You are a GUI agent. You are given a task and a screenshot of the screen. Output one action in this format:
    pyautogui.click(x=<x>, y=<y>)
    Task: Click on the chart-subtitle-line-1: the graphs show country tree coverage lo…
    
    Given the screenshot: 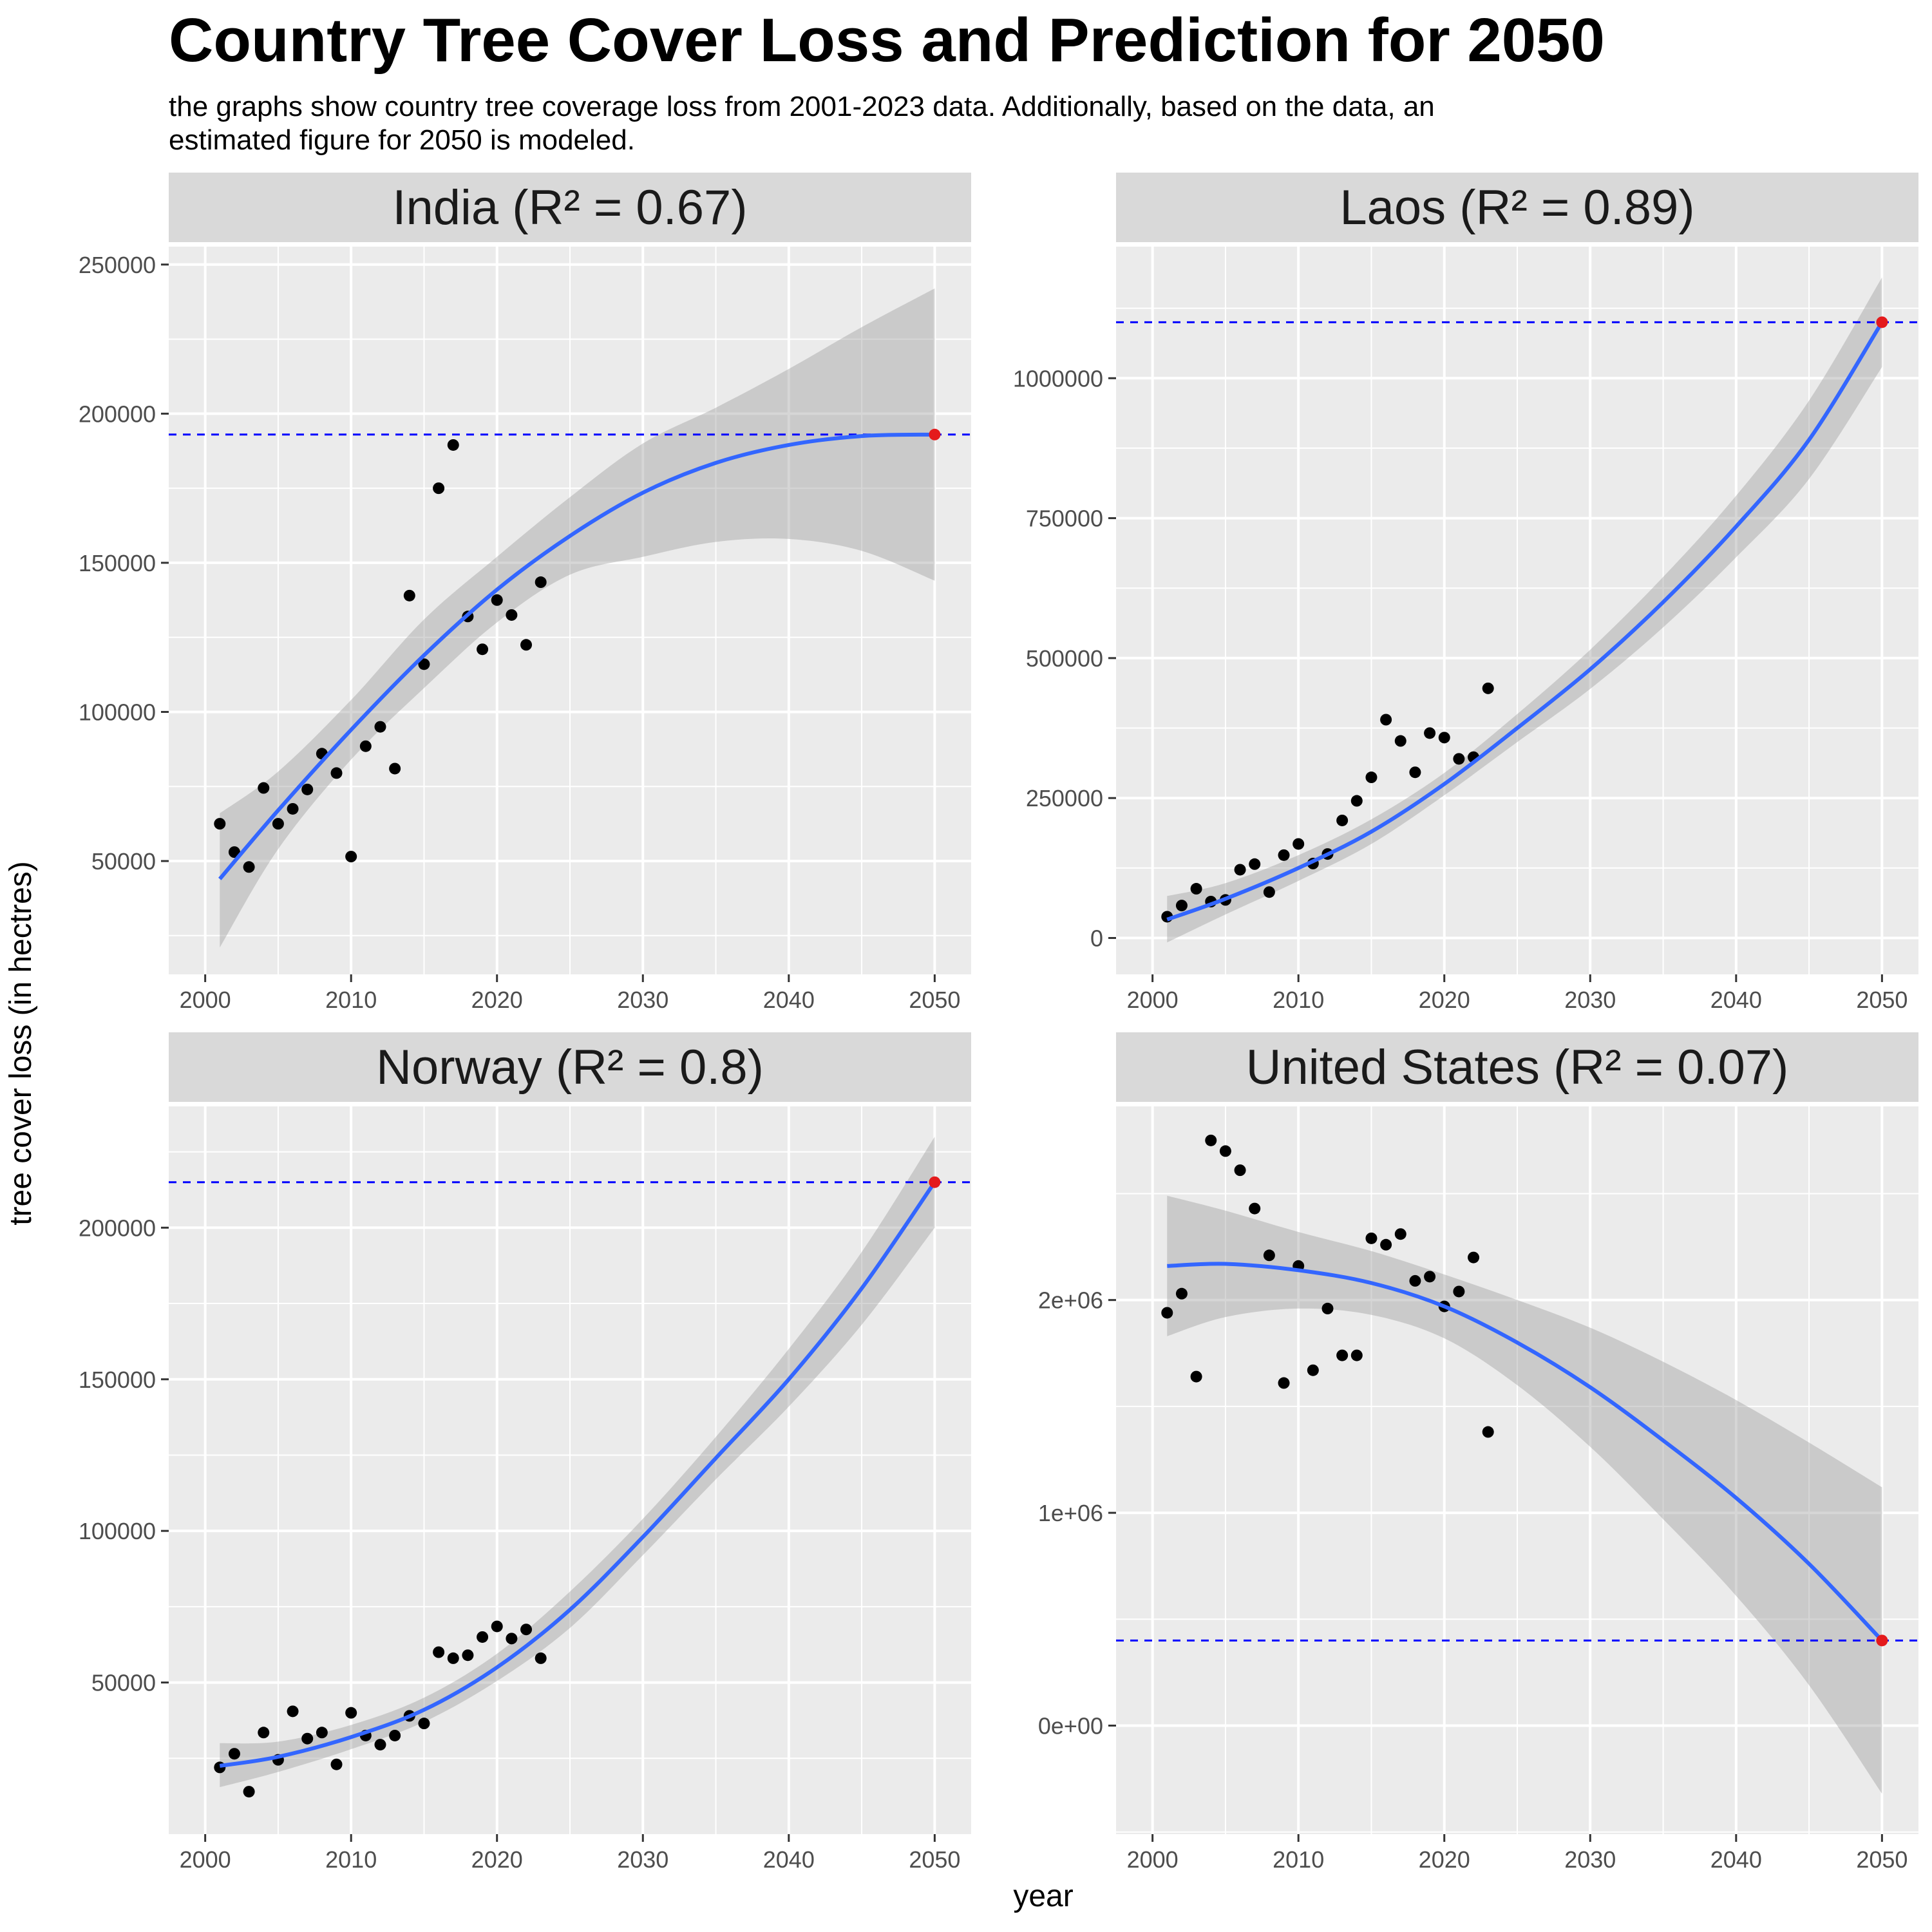 What is the action you would take?
    pyautogui.click(x=802, y=107)
    